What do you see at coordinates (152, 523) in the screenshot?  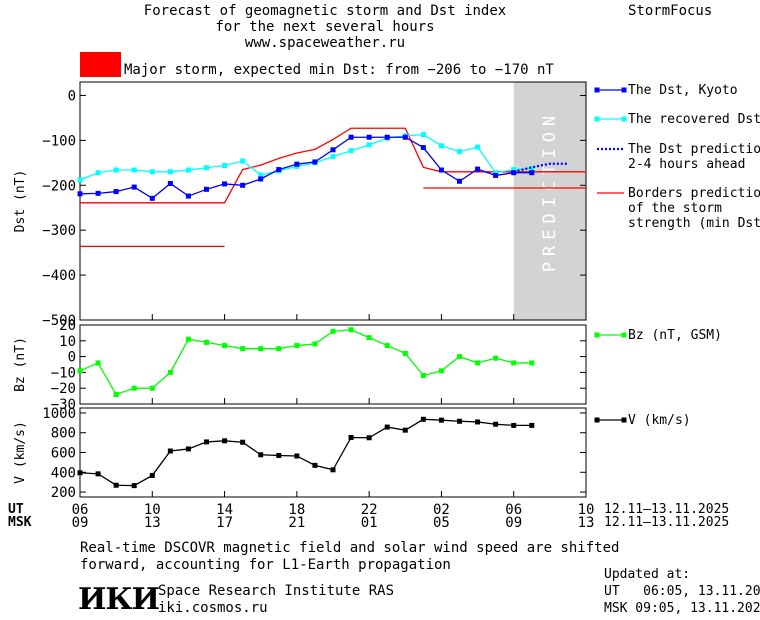 I see `xtick-label-msk: 13` at bounding box center [152, 523].